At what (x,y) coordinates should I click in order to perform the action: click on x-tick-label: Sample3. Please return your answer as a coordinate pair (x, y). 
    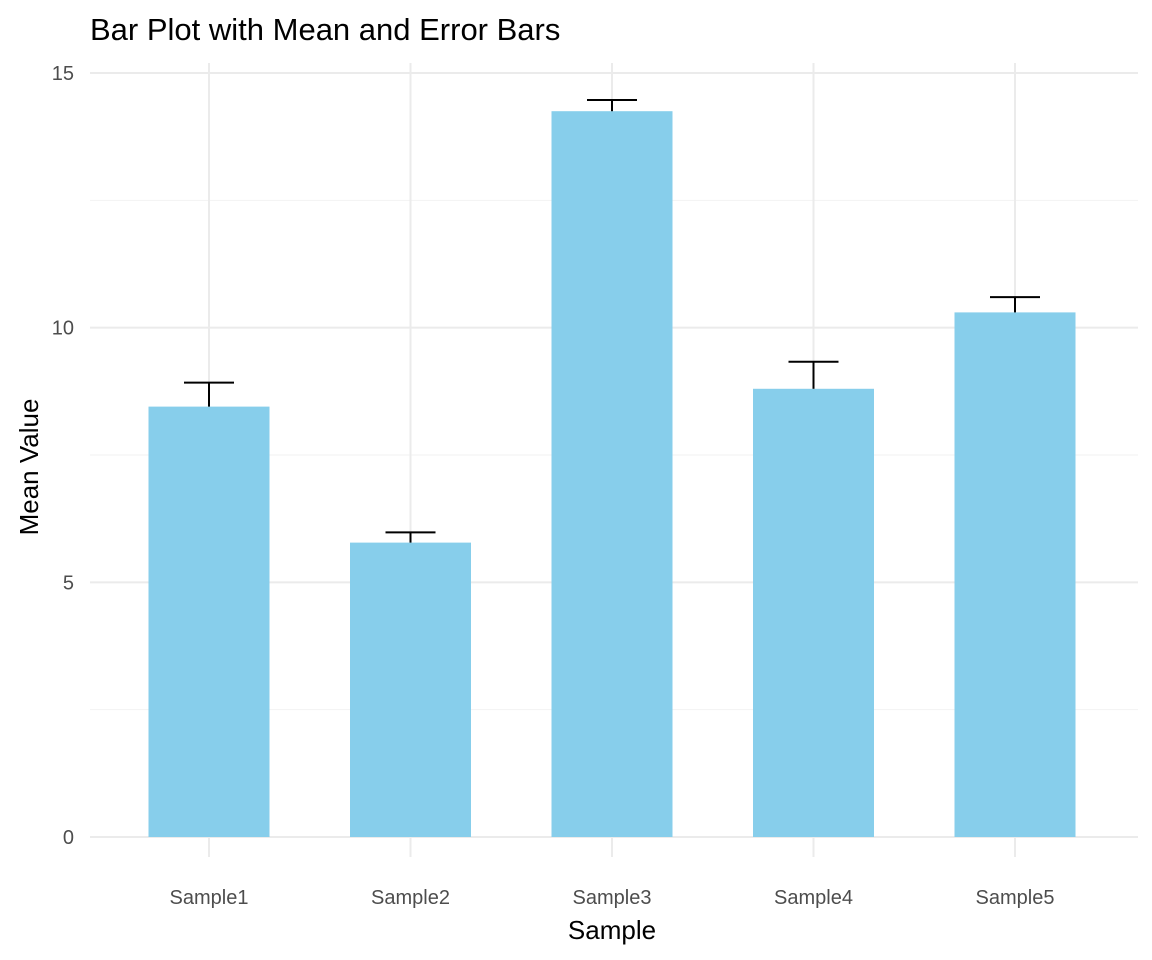
    Looking at the image, I should click on (612, 898).